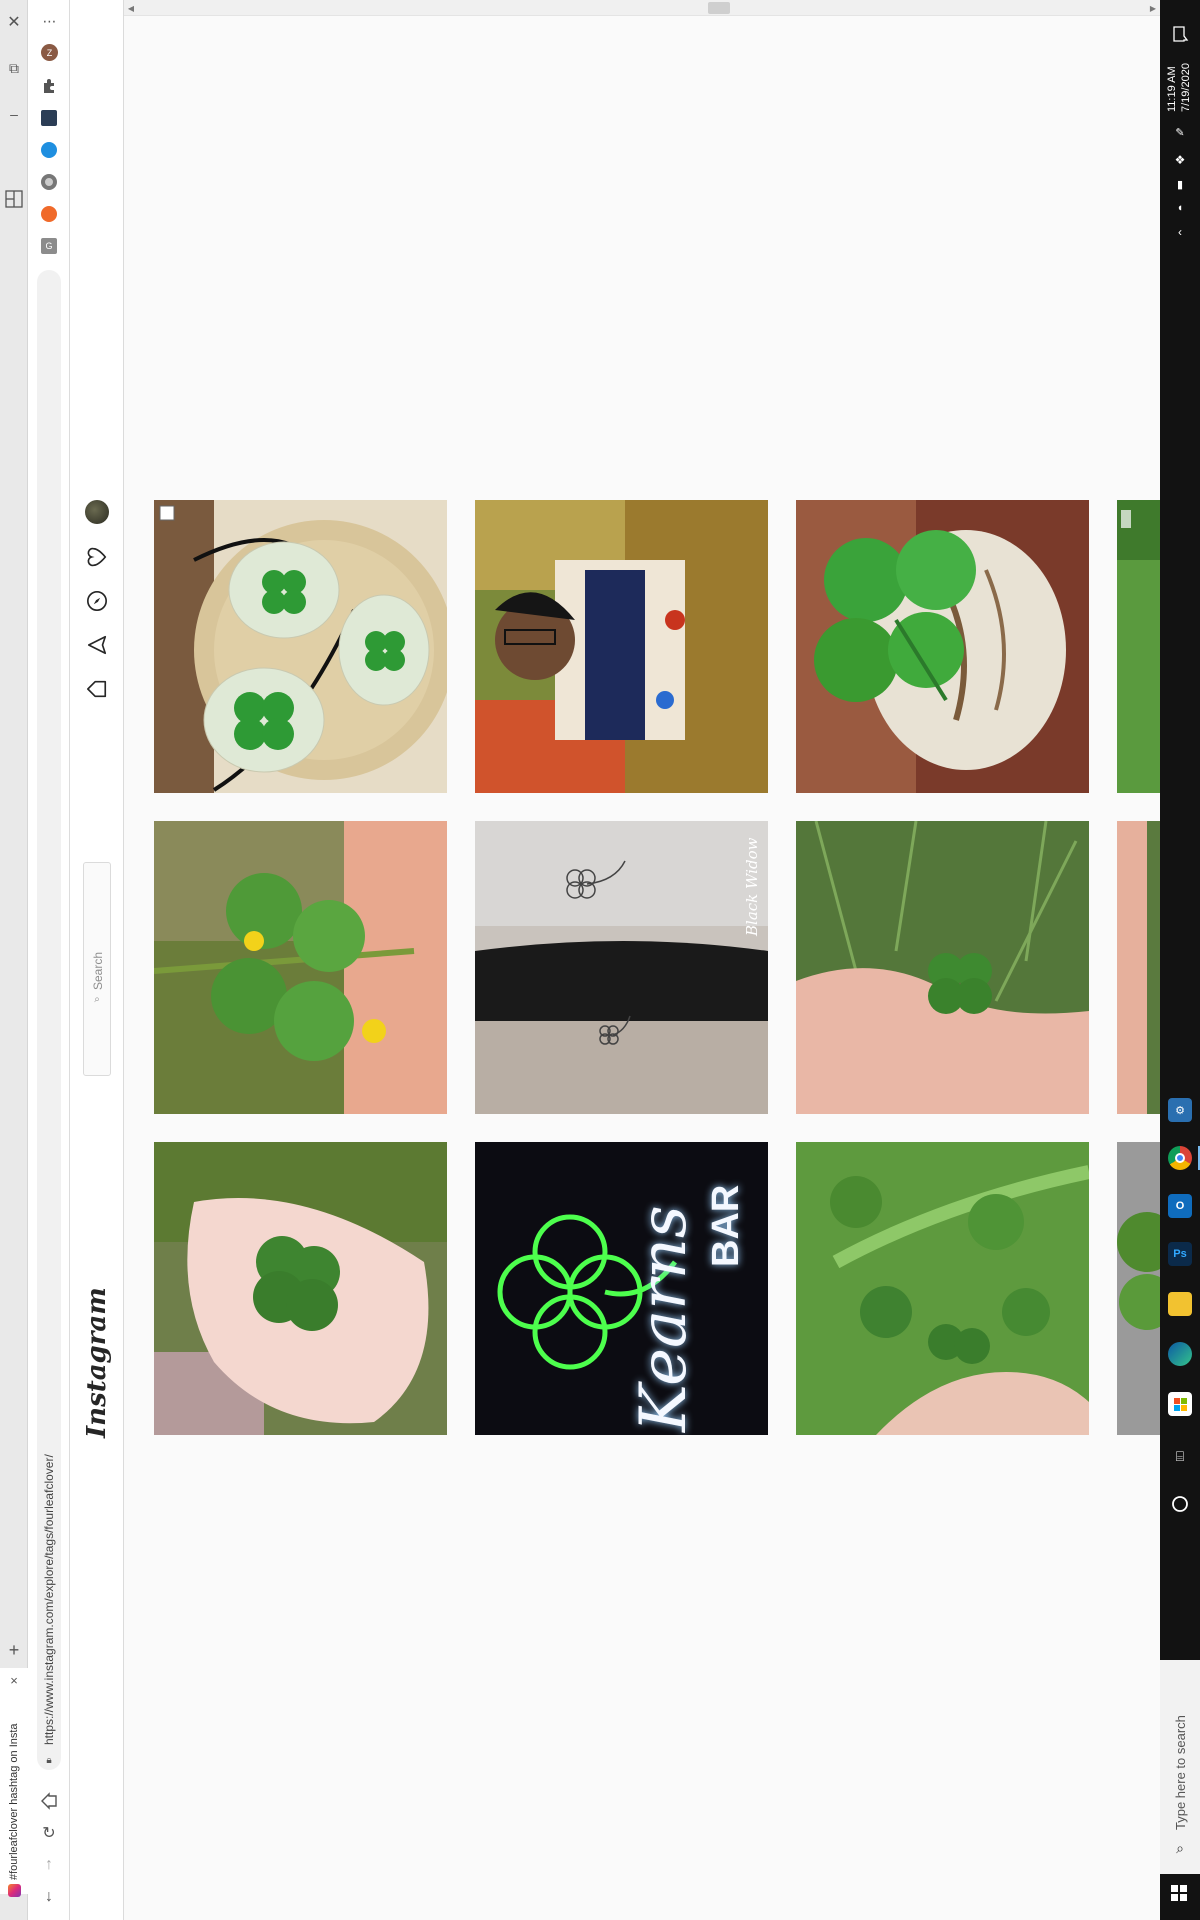 This screenshot has width=1200, height=1920. Describe the element at coordinates (1199, 1158) in the screenshot. I see `taskbar-active-indicator` at that location.